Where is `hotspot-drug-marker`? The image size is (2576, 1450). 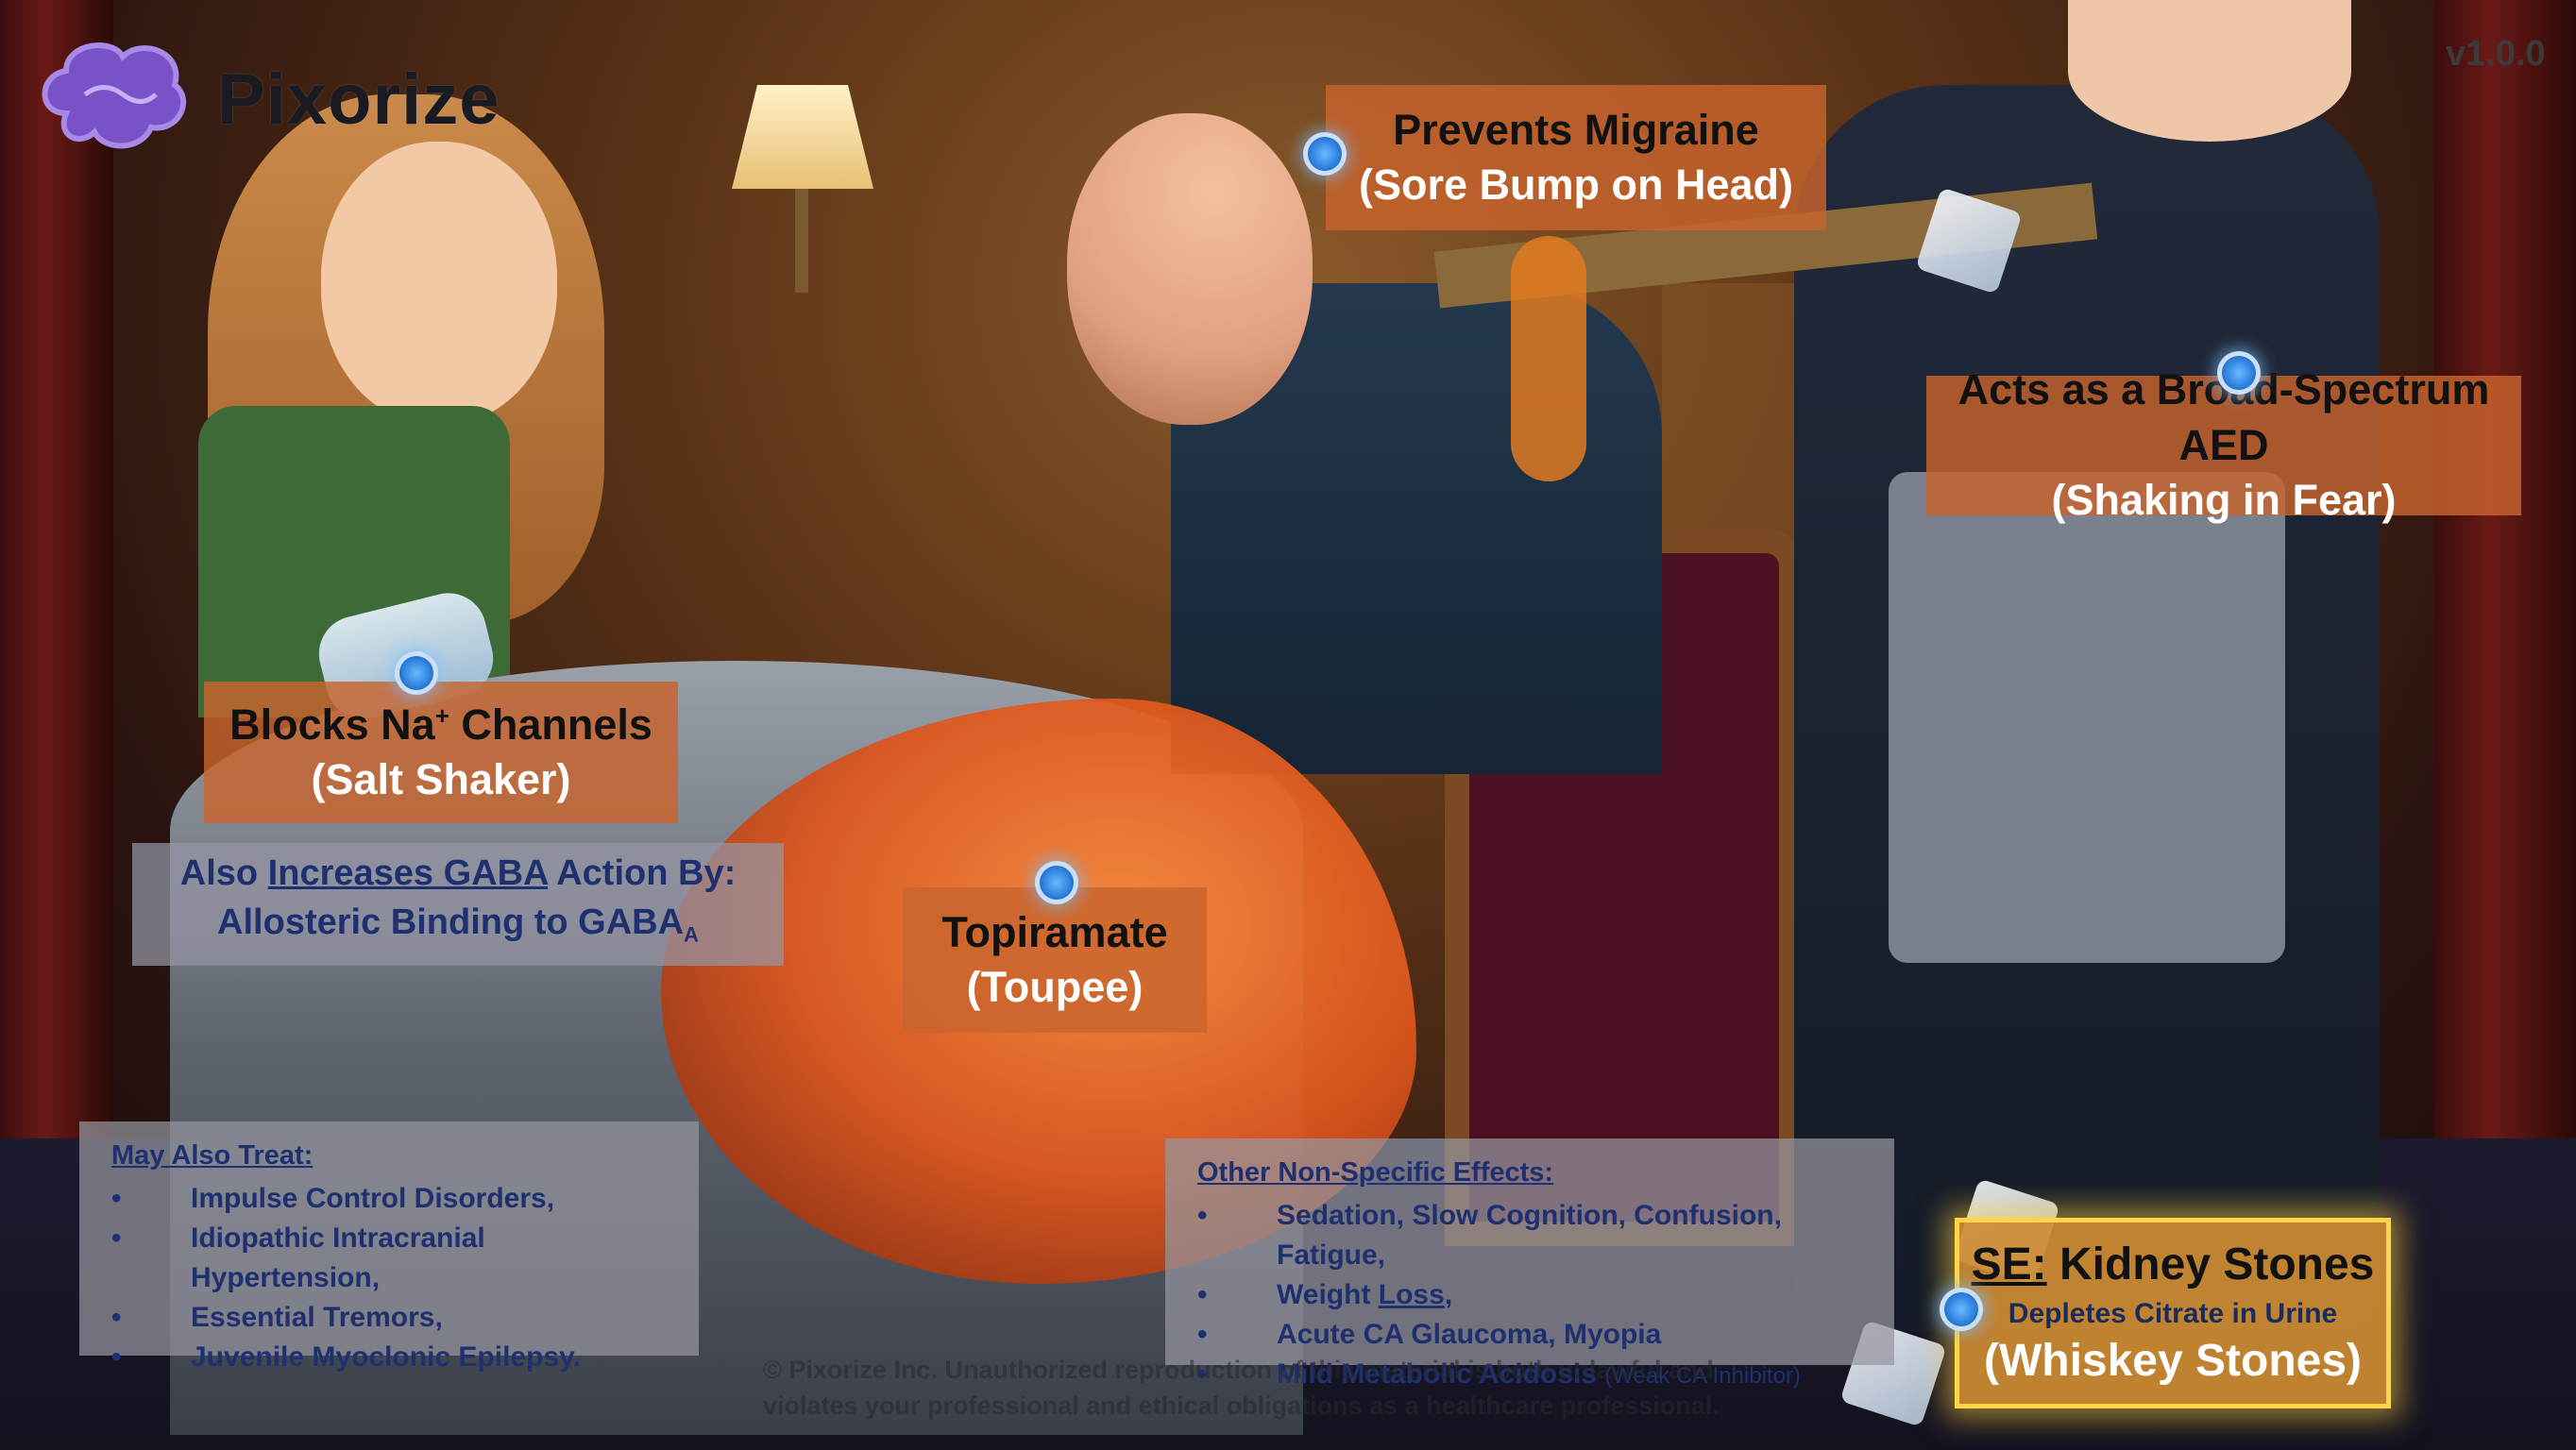
hotspot-drug-marker is located at coordinates (1056, 882).